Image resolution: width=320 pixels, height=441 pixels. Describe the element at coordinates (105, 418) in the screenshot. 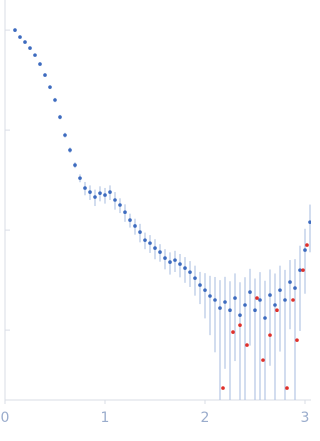

I see `x-tick-label: 1` at that location.